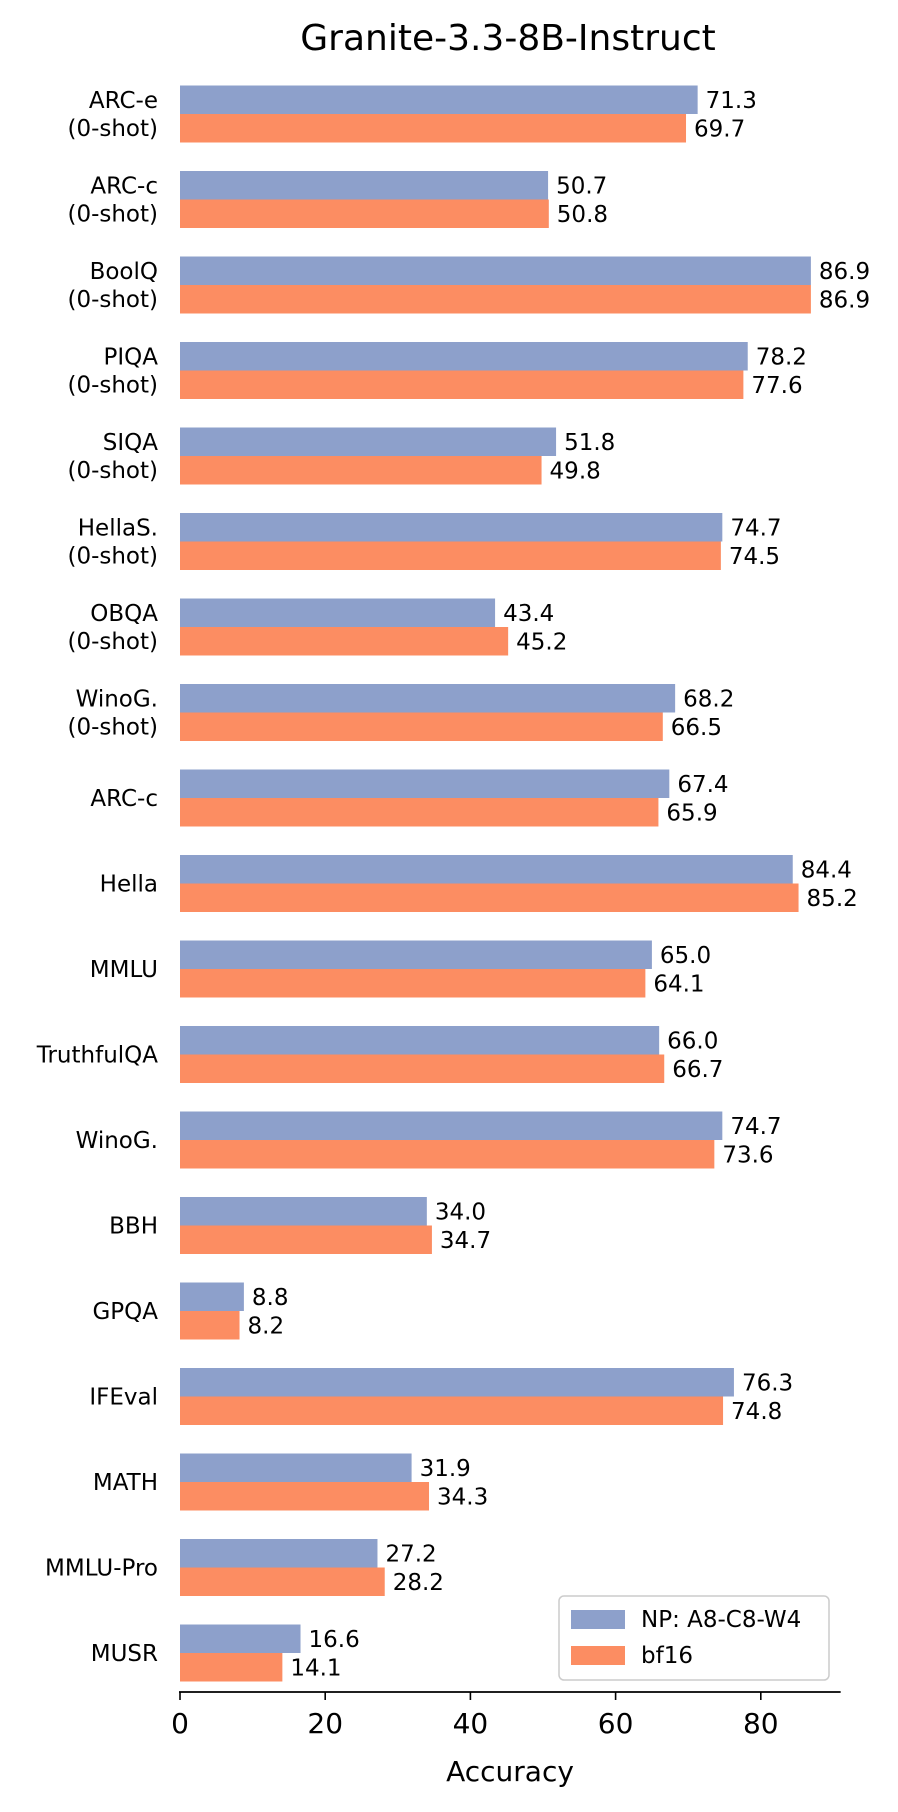 This screenshot has height=1812, width=898. What do you see at coordinates (131, 358) in the screenshot?
I see `y-tick-label: PIQA` at bounding box center [131, 358].